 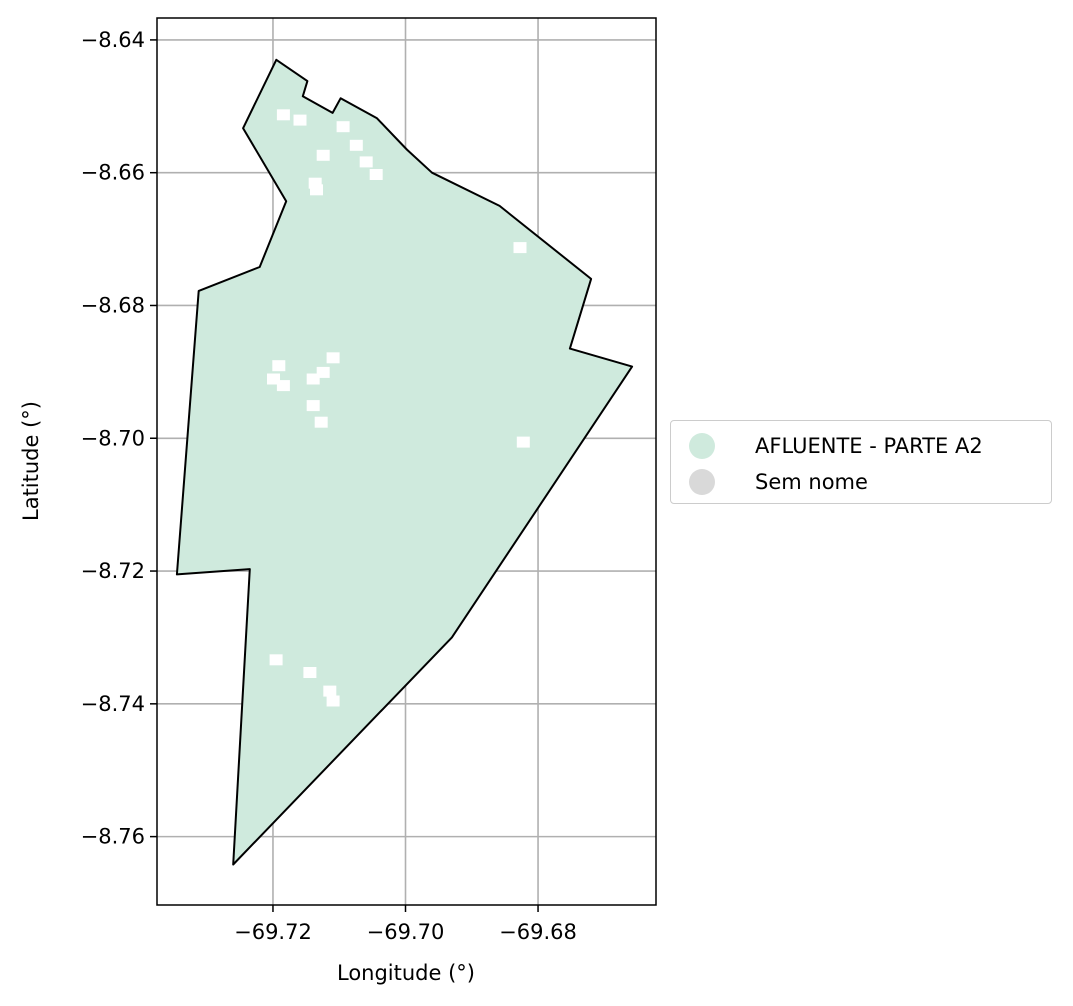 What do you see at coordinates (538, 932) in the screenshot?
I see `x-tick-label: −69.68` at bounding box center [538, 932].